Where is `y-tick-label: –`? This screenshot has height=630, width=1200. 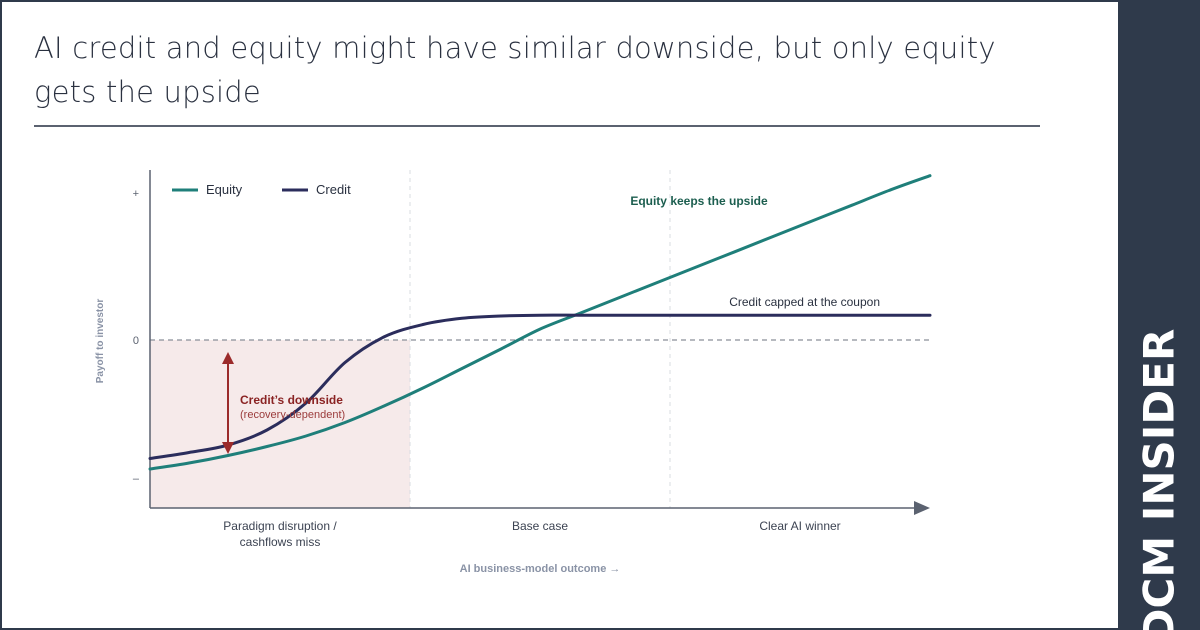
y-tick-label: – is located at coordinates (136, 479).